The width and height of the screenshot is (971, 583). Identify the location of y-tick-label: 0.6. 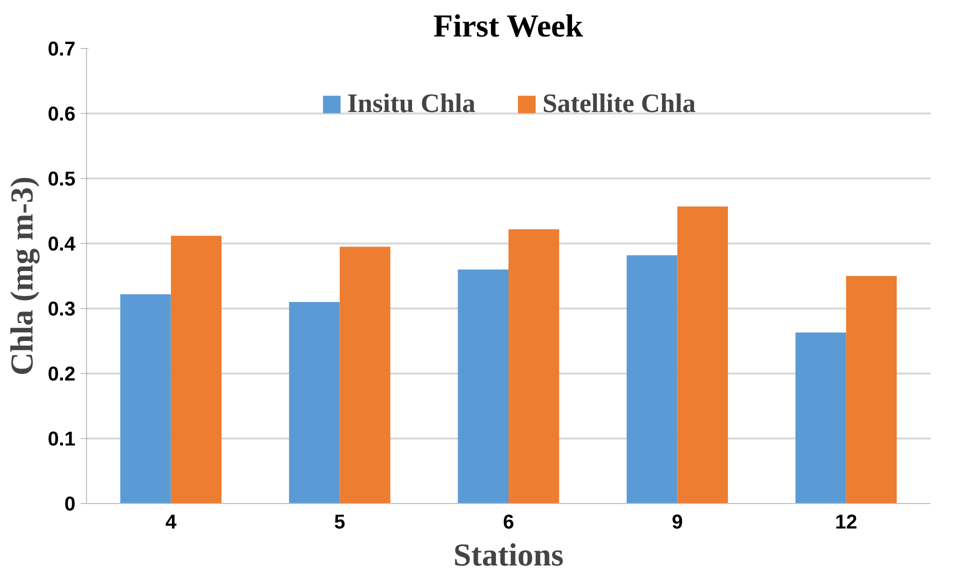
(62, 115).